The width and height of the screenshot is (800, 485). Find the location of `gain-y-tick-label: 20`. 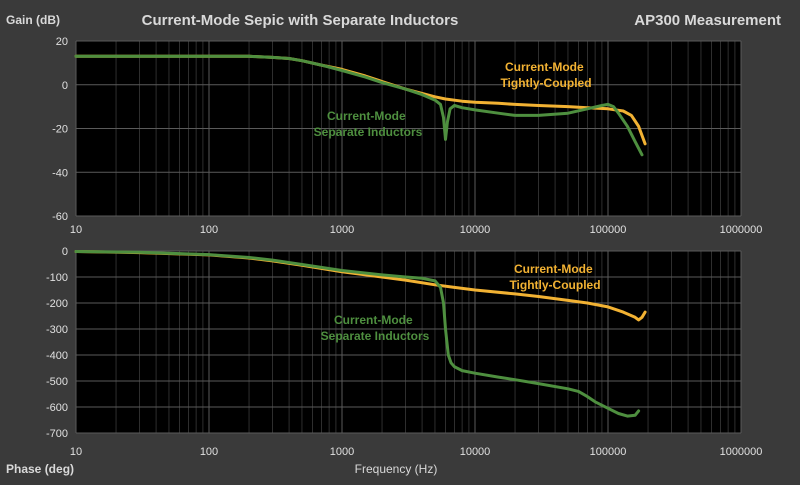

gain-y-tick-label: 20 is located at coordinates (62, 42).